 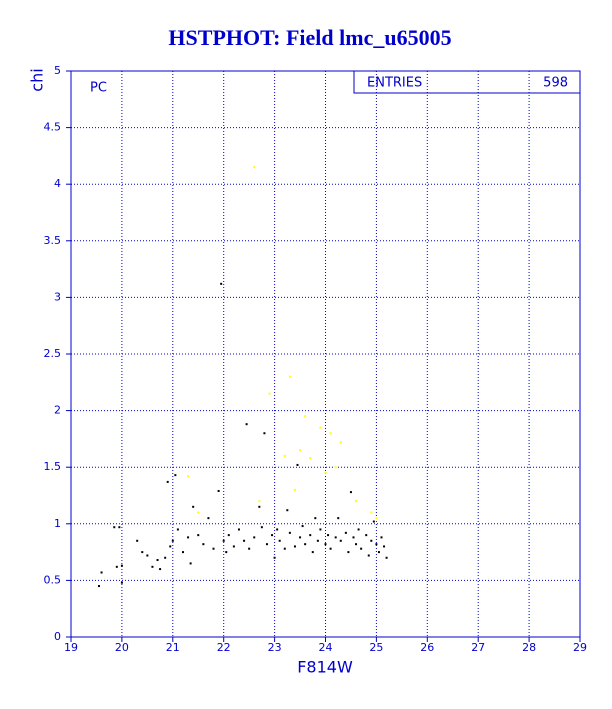 I want to click on y-tick-label: 3.5, so click(x=53, y=240).